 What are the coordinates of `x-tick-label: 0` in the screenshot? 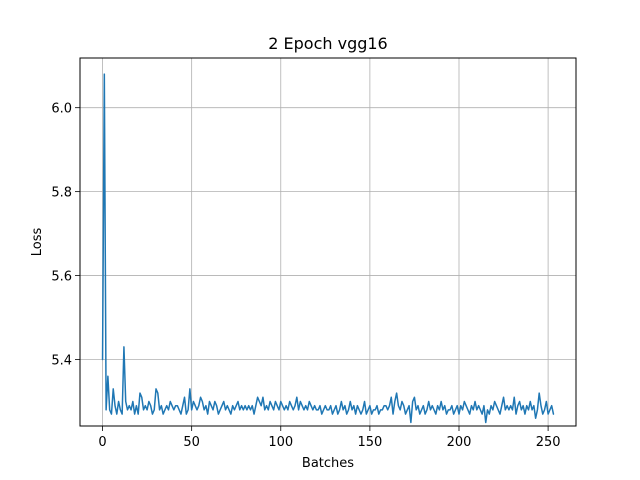 It's located at (102, 442).